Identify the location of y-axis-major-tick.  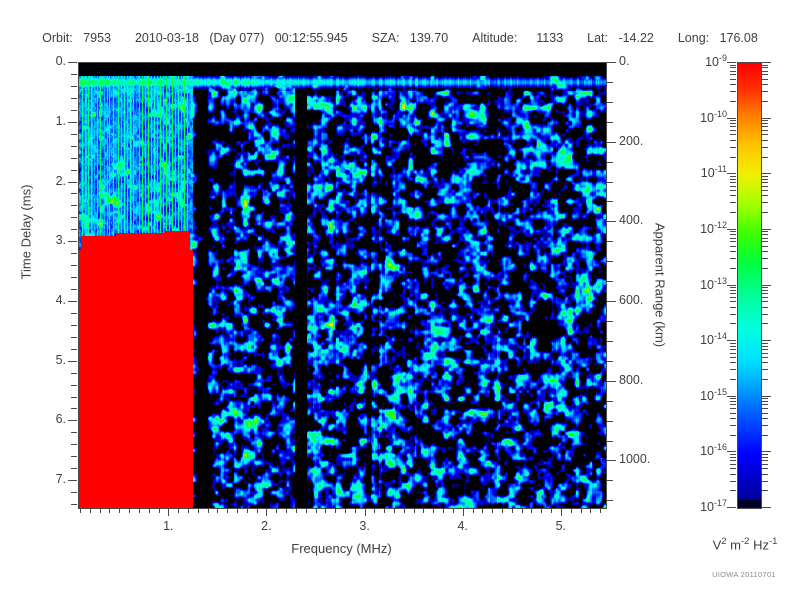
(72, 122).